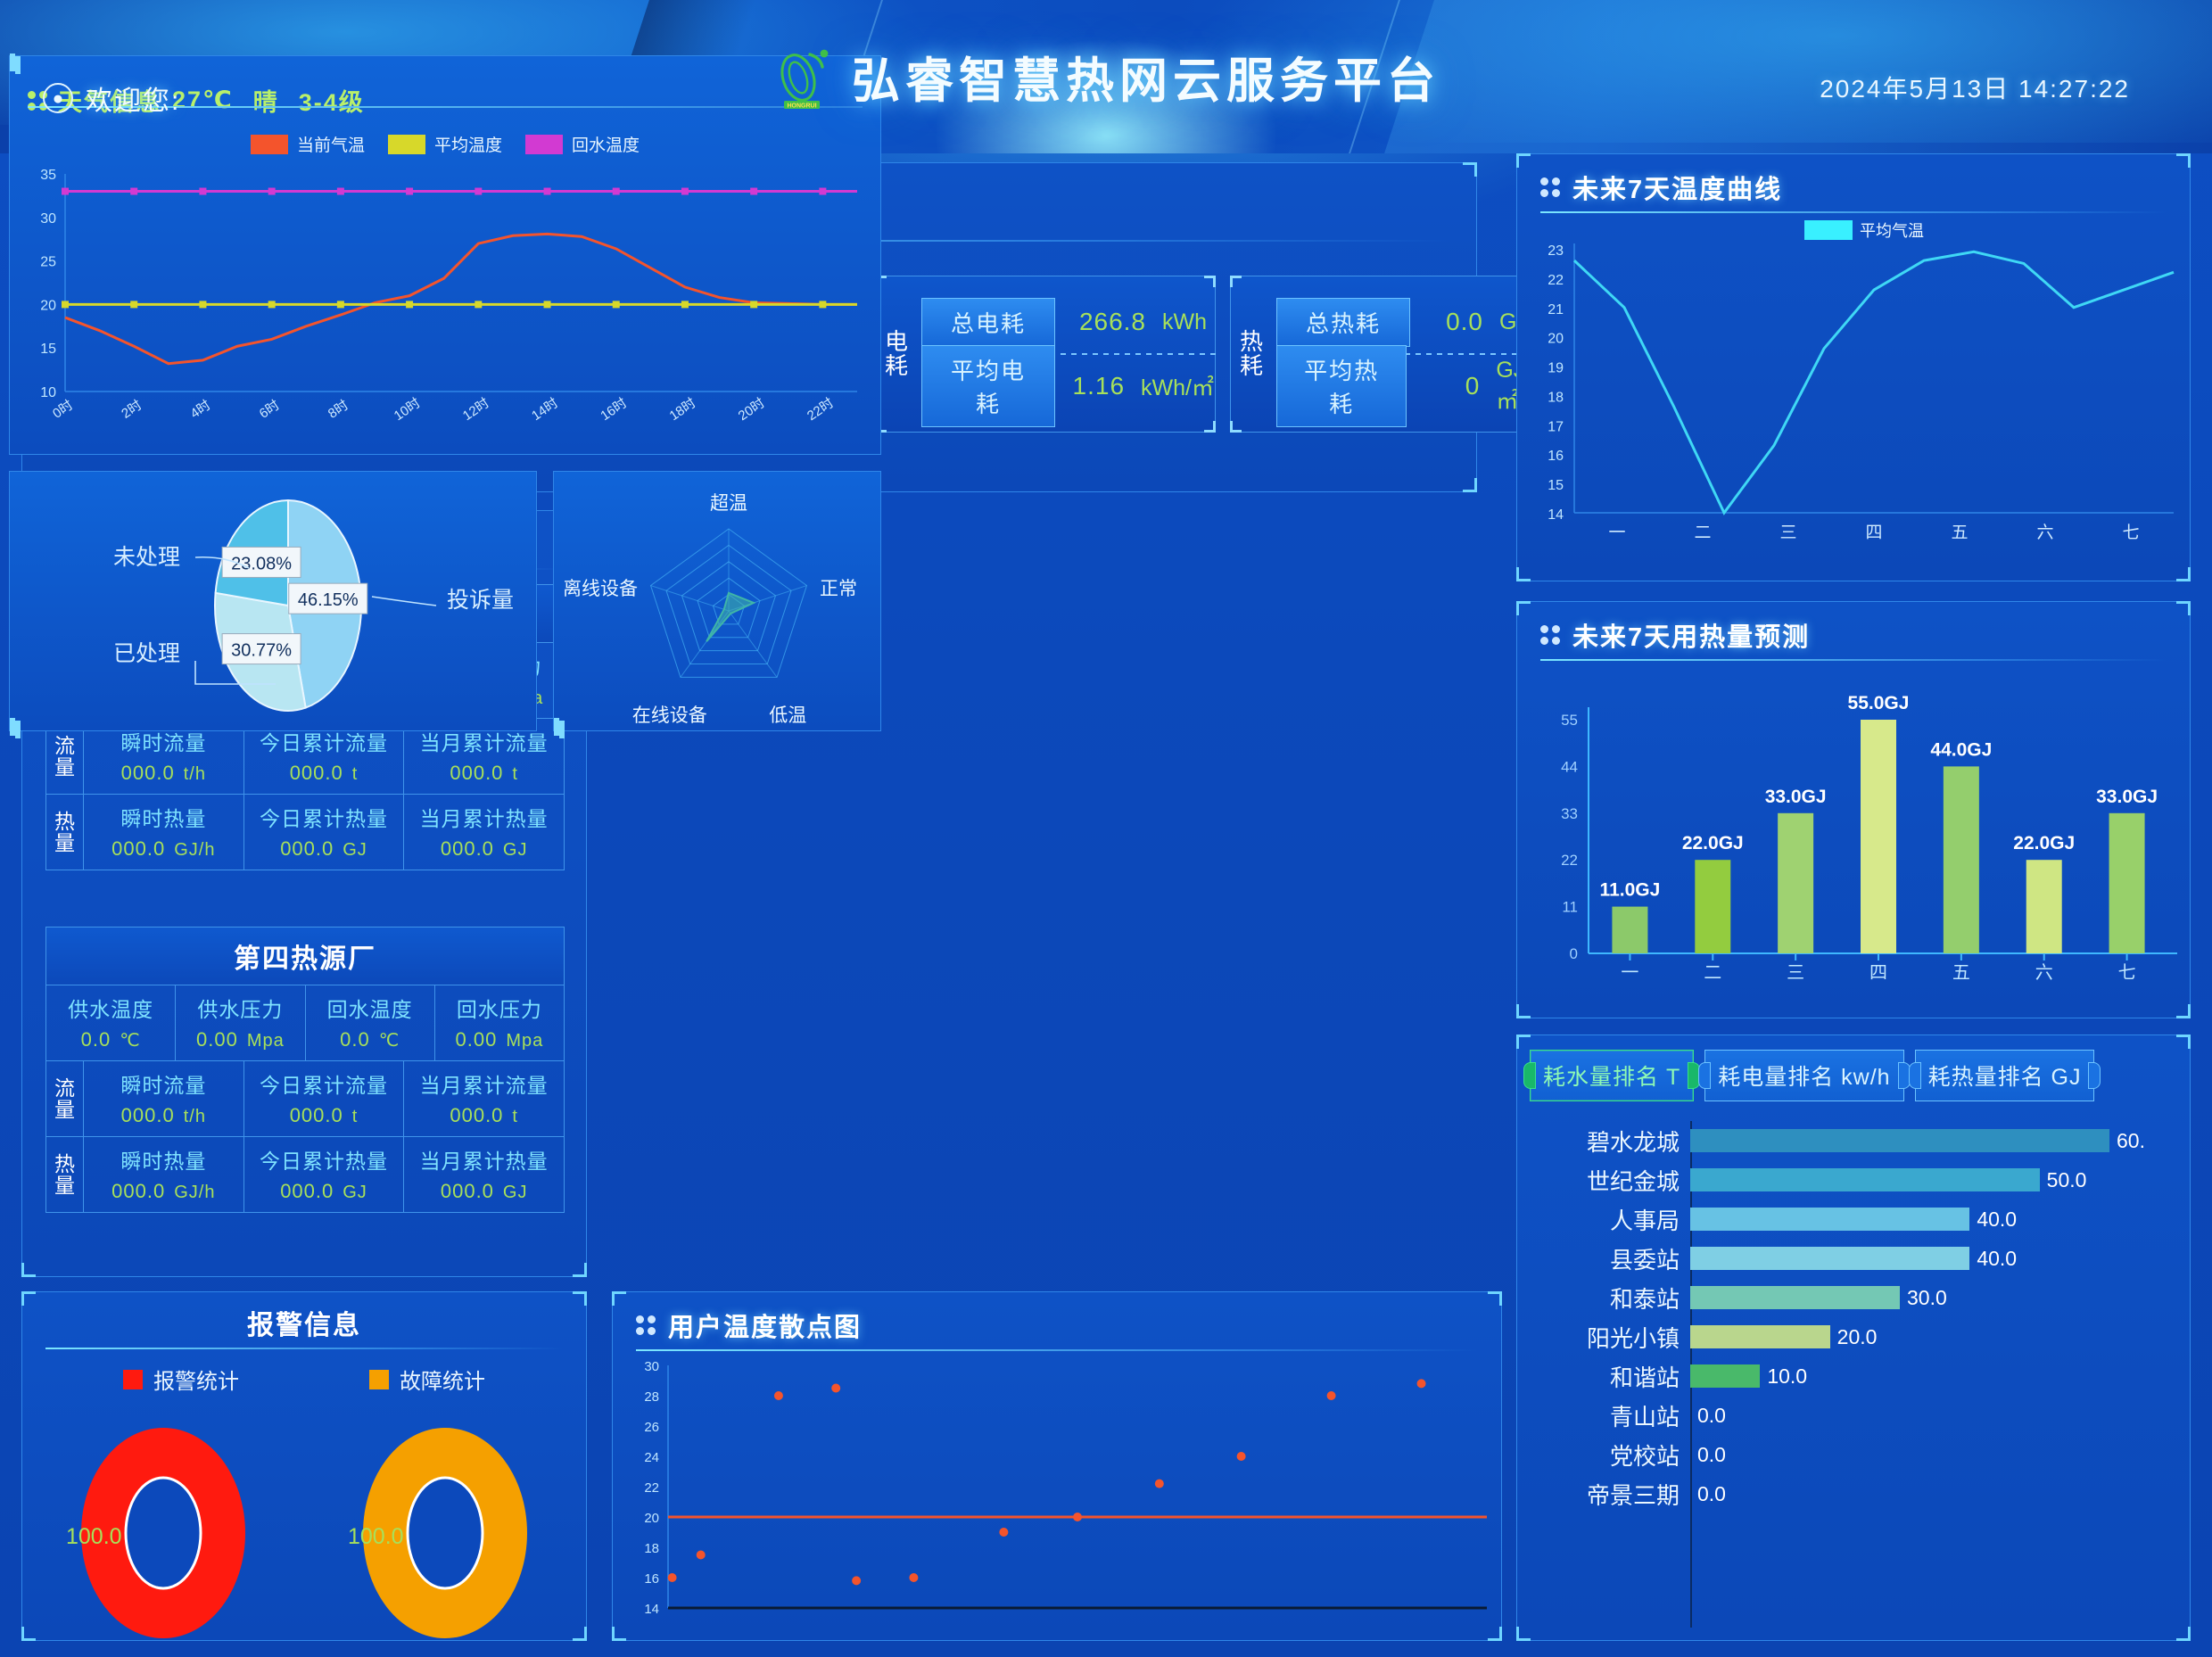 The height and width of the screenshot is (1657, 2212). Describe the element at coordinates (1961, 749) in the screenshot. I see `svg-text: 44.0GJ` at that location.